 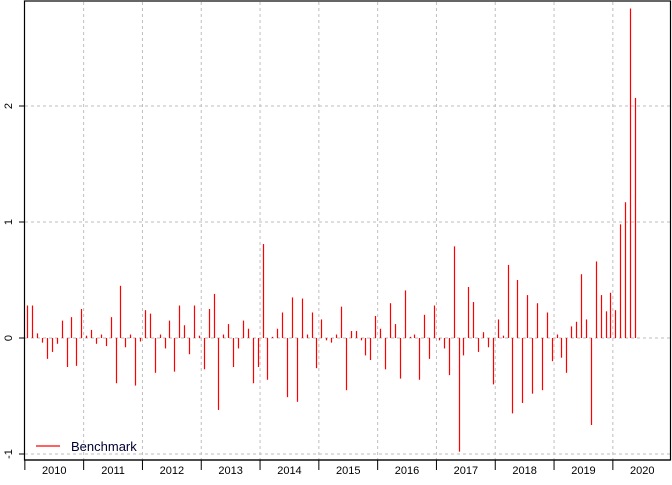 What do you see at coordinates (466, 471) in the screenshot?
I see `x-tick-label: 2017` at bounding box center [466, 471].